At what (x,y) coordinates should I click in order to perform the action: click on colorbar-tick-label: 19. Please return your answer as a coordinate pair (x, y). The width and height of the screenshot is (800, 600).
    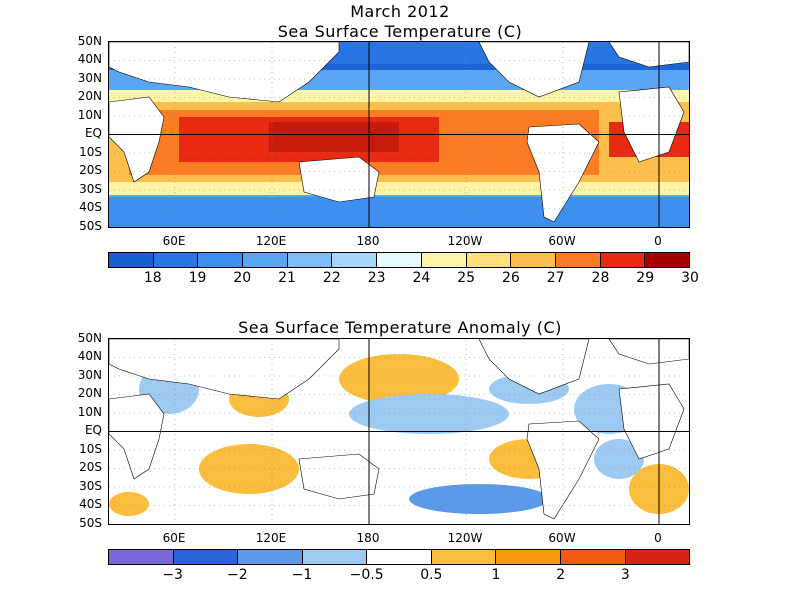
    Looking at the image, I should click on (197, 278).